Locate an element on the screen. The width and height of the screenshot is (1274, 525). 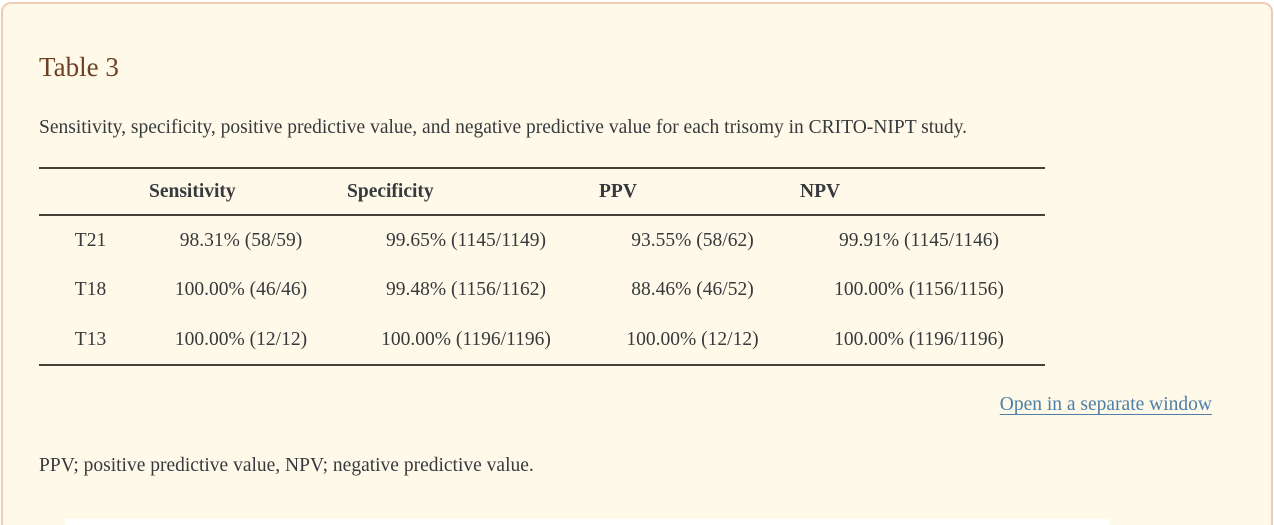
cell-specificity: 100.00% (1196/1196) is located at coordinates (466, 339).